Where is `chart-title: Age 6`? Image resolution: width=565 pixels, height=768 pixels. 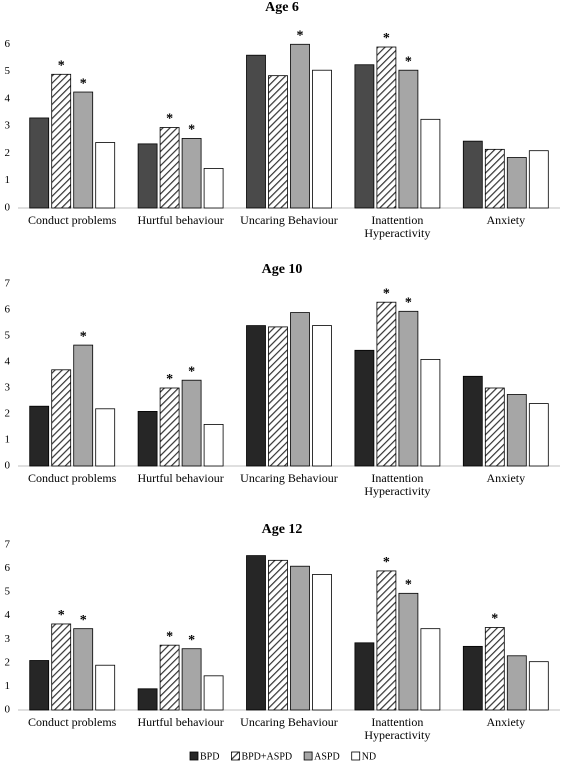 chart-title: Age 6 is located at coordinates (282, 7).